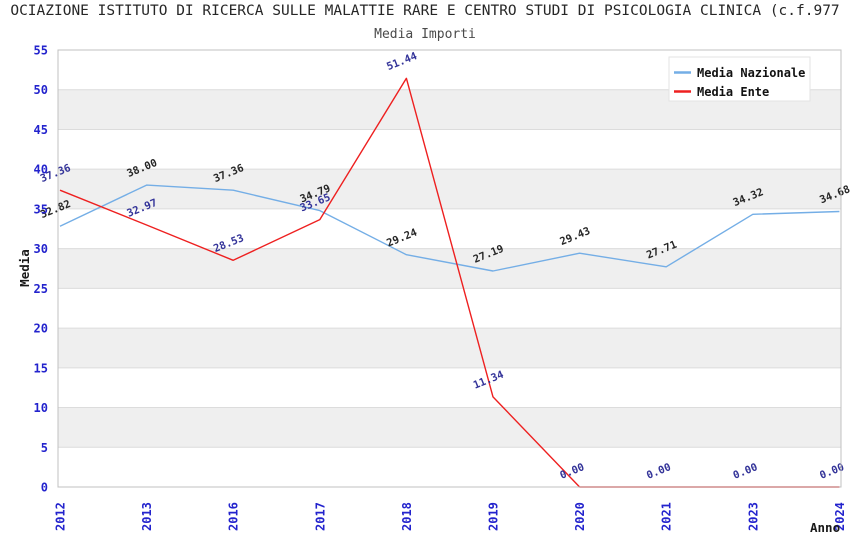 Image resolution: width=850 pixels, height=550 pixels. What do you see at coordinates (41, 90) in the screenshot?
I see `y-tick-label: 50` at bounding box center [41, 90].